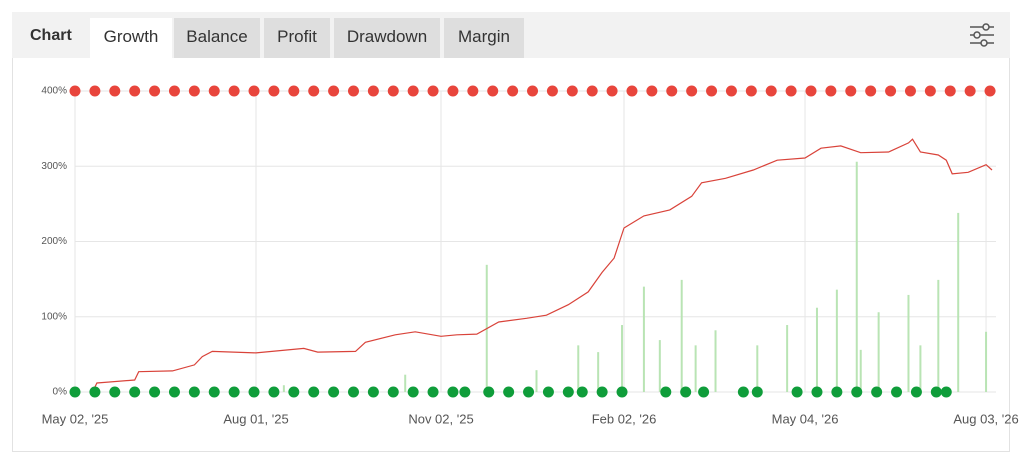 The height and width of the screenshot is (452, 1024). Describe the element at coordinates (624, 418) in the screenshot. I see `x-tick-label: Feb 02, '26` at that location.